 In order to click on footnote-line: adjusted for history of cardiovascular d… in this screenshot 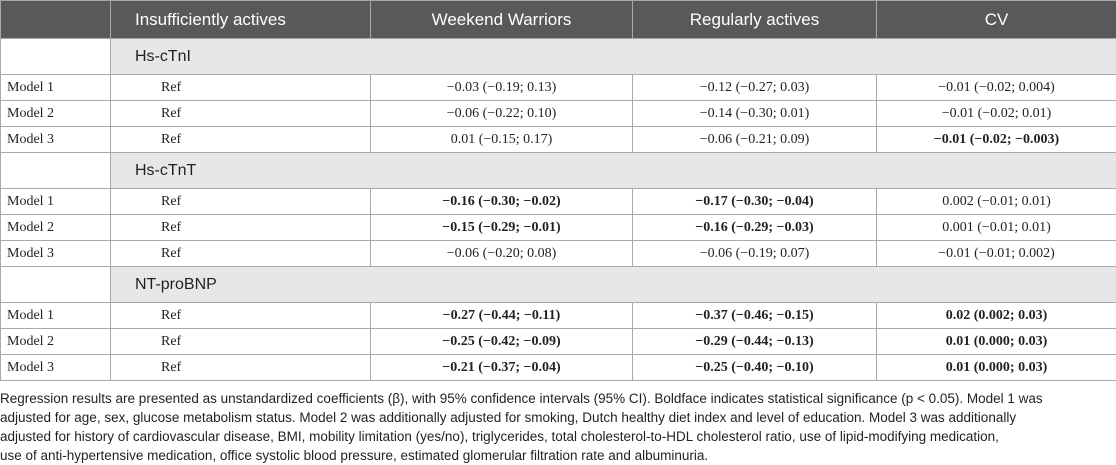, I will do `click(499, 436)`.